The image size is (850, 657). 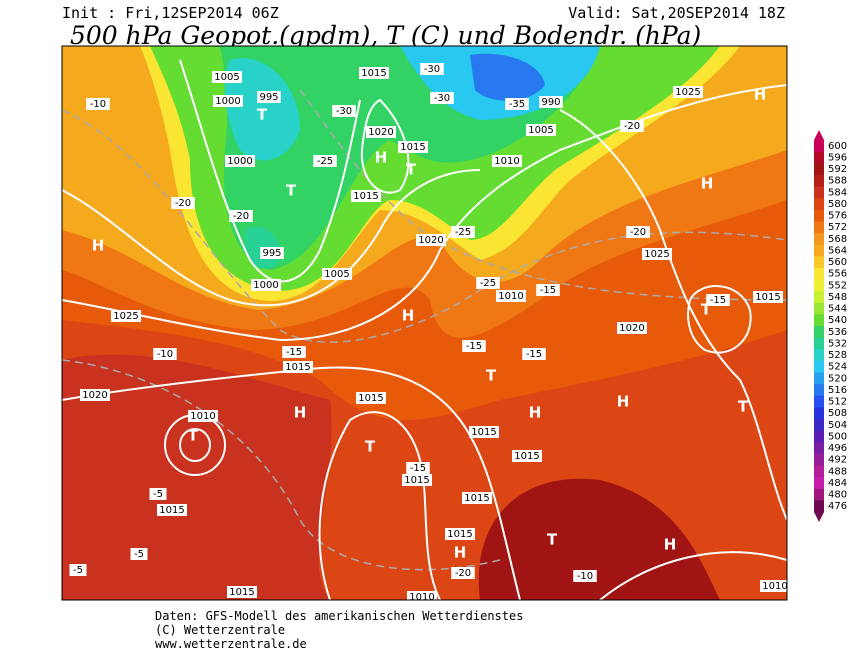 I want to click on colorbar-label: 568, so click(x=837, y=239).